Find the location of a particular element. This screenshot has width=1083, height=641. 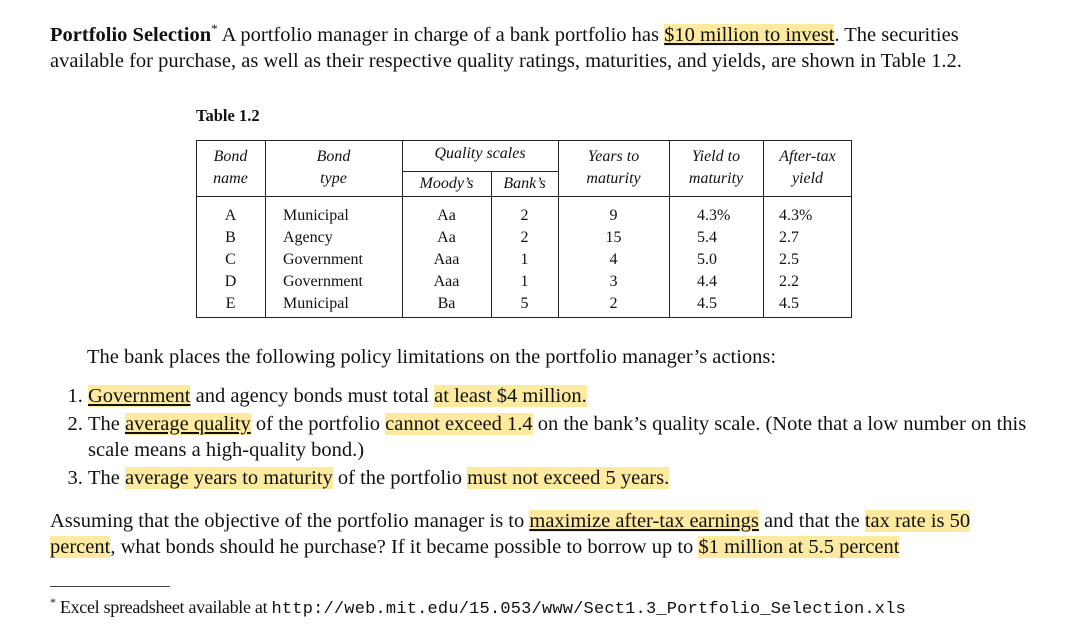

header-quality-scales: Quality scales is located at coordinates (480, 153).